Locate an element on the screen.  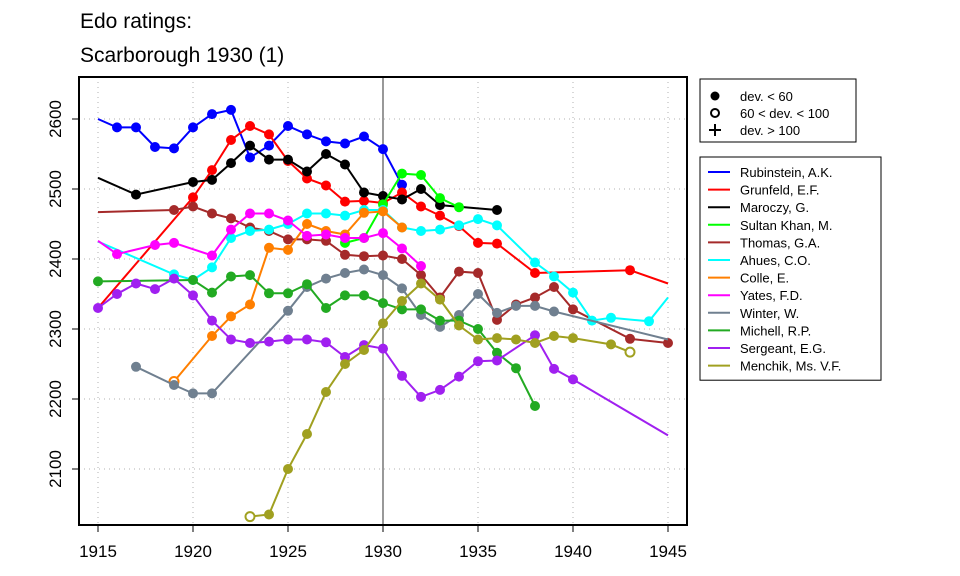
series-yates-f-d is located at coordinates (261, 239).